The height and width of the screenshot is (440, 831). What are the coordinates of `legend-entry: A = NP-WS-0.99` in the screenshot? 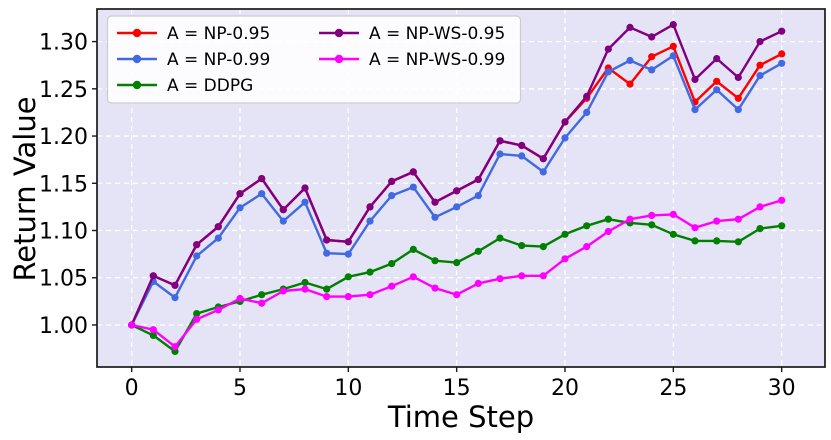 It's located at (412, 60).